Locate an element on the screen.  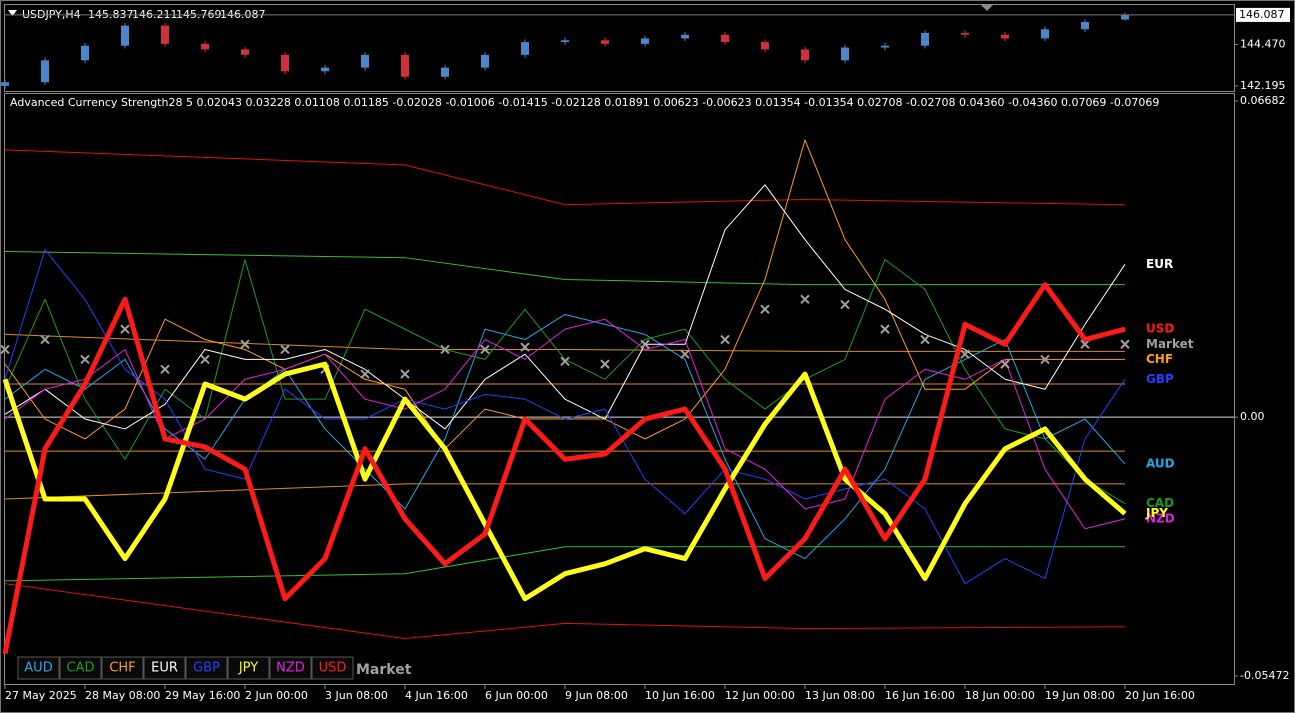
x-tick-label: 19 Jun 08:00 is located at coordinates (1080, 695).